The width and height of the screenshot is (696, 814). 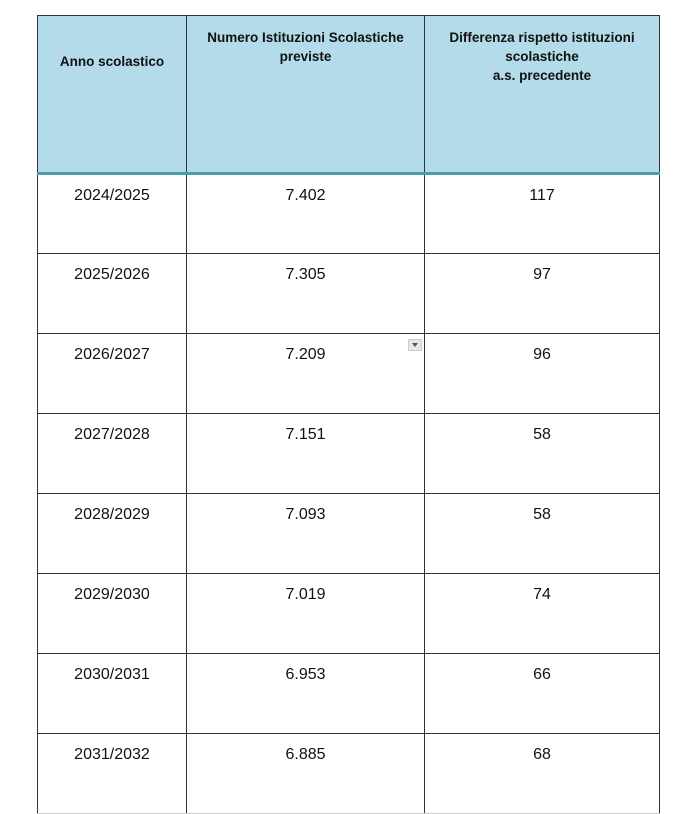 I want to click on table-row: 2026/2027 7.209 96, so click(x=348, y=373).